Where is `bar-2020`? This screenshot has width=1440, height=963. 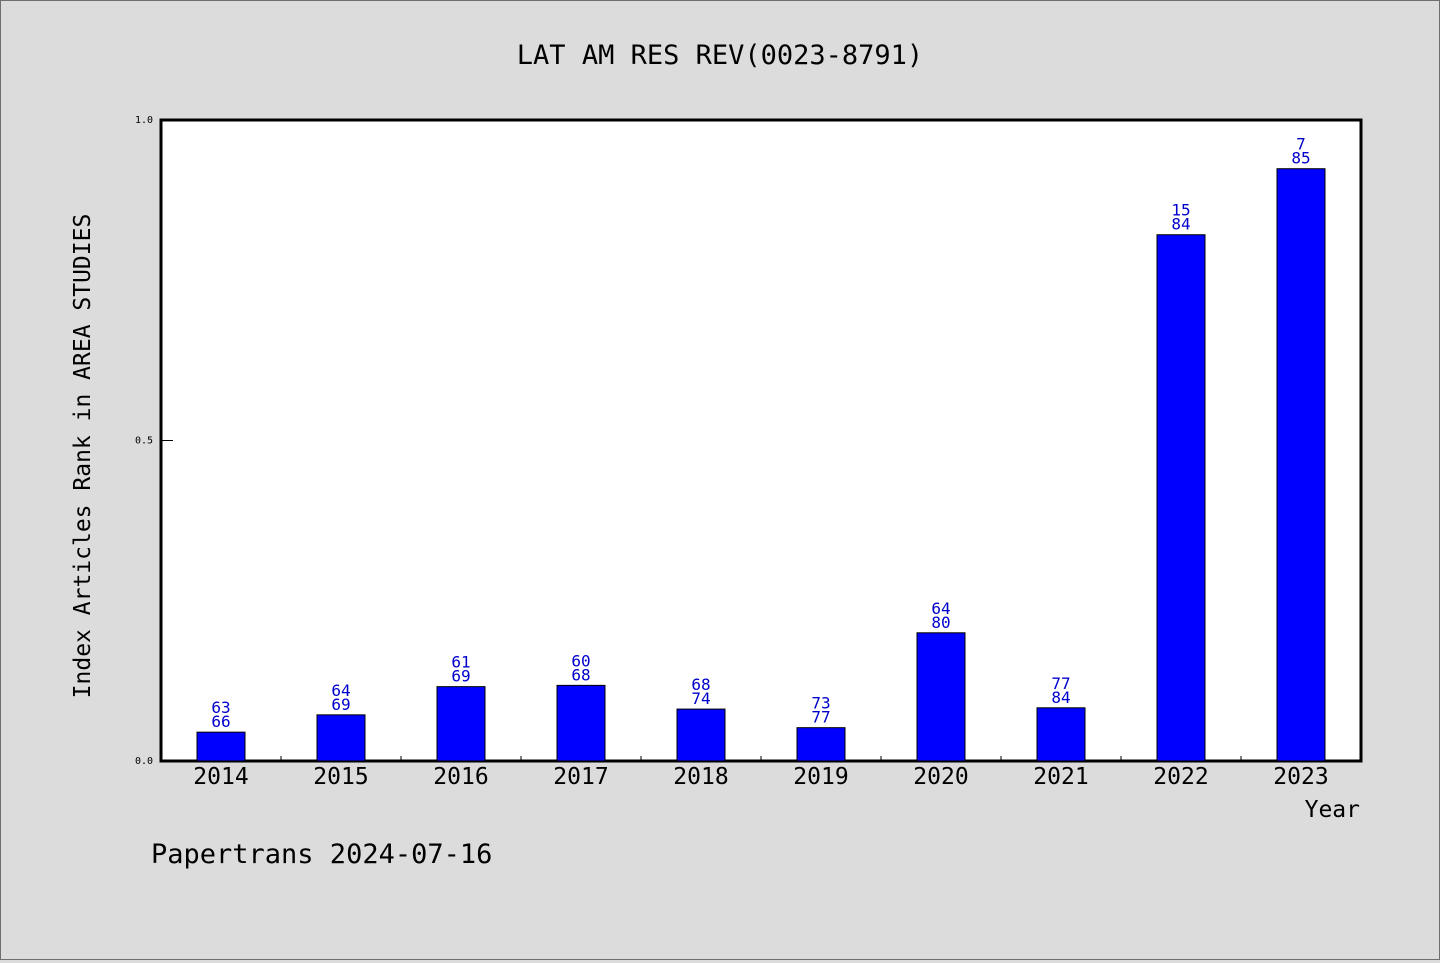
bar-2020 is located at coordinates (941, 697).